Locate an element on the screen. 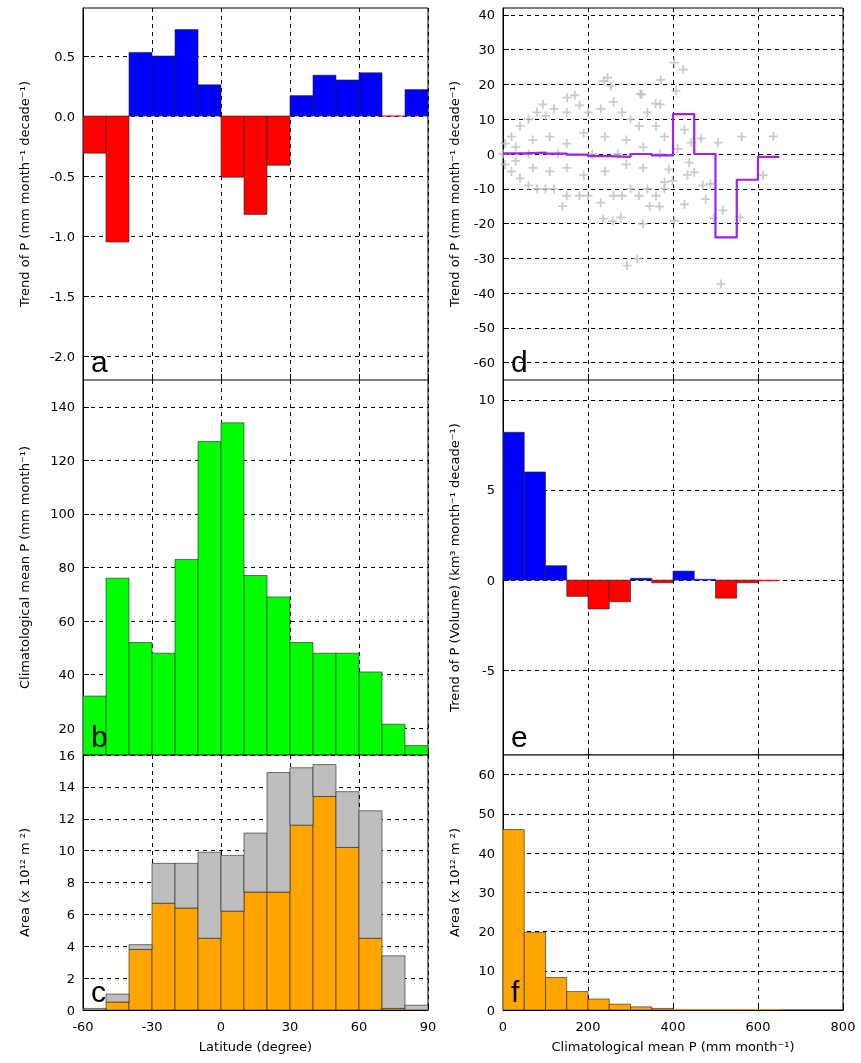  annotation: c is located at coordinates (98, 991).